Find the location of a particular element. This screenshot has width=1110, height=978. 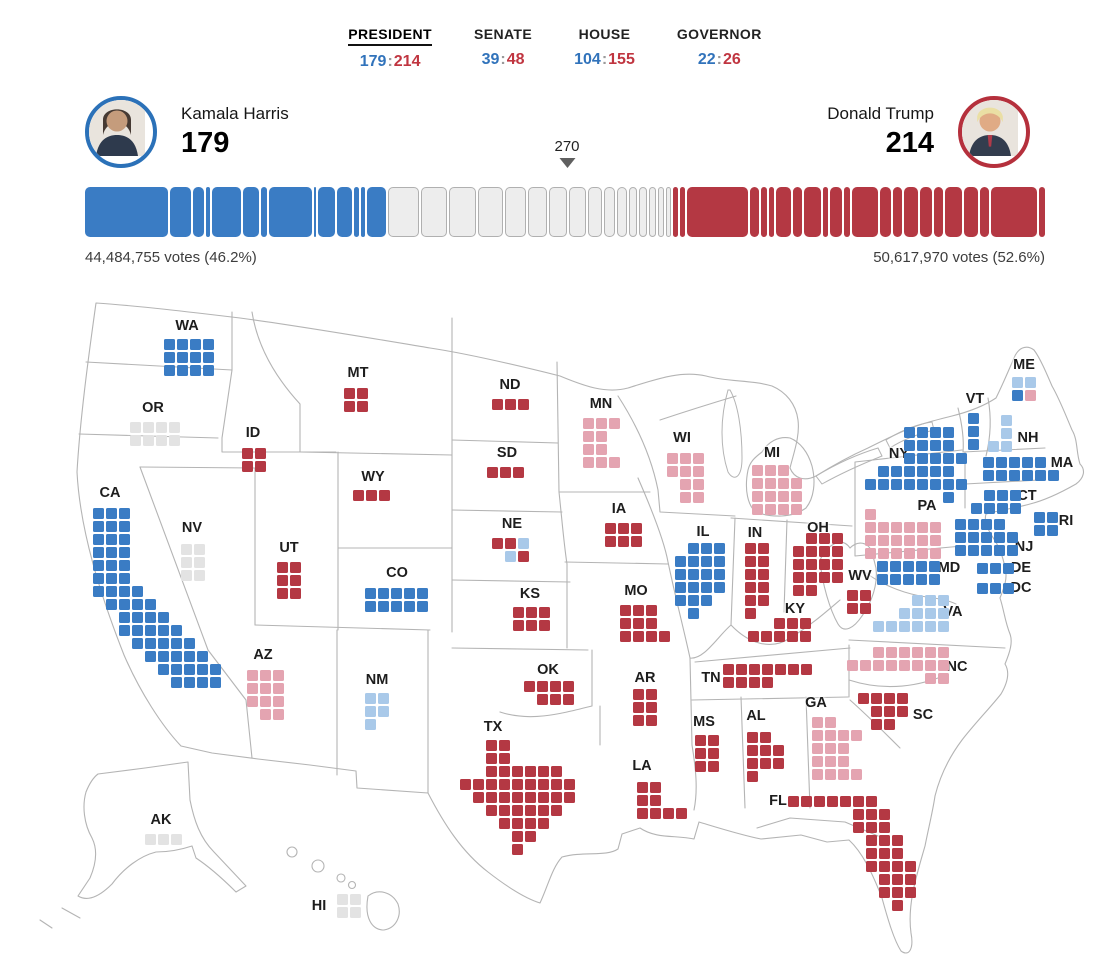

trump-portrait-placeholder is located at coordinates (990, 128).